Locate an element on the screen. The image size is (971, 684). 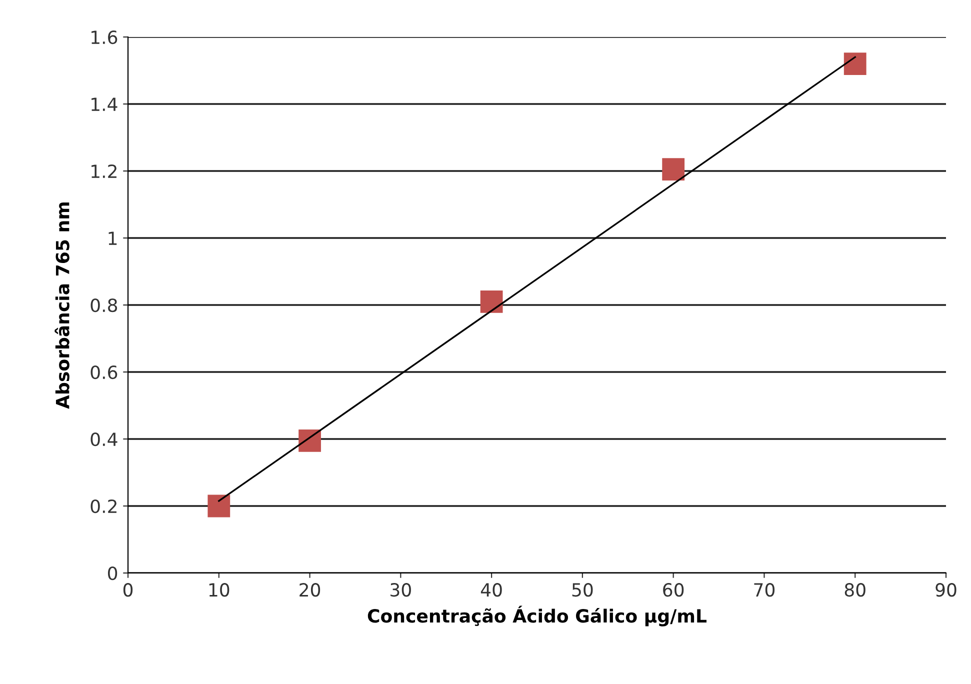
x-tick-label: 0 is located at coordinates (128, 590).